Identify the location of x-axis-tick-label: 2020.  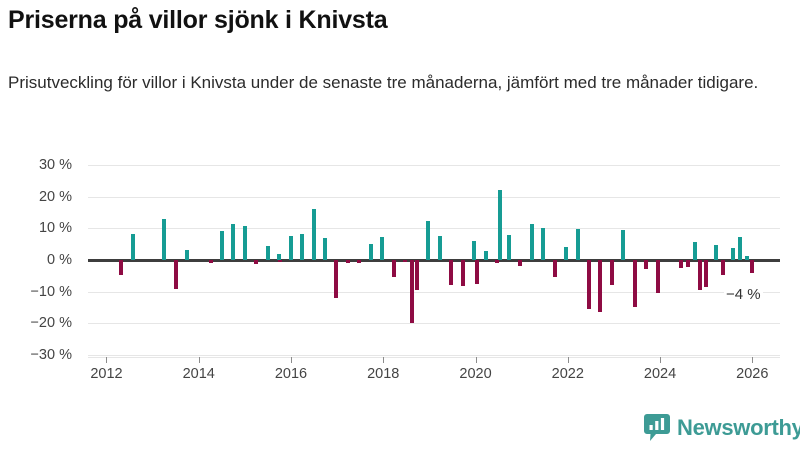
(475, 374).